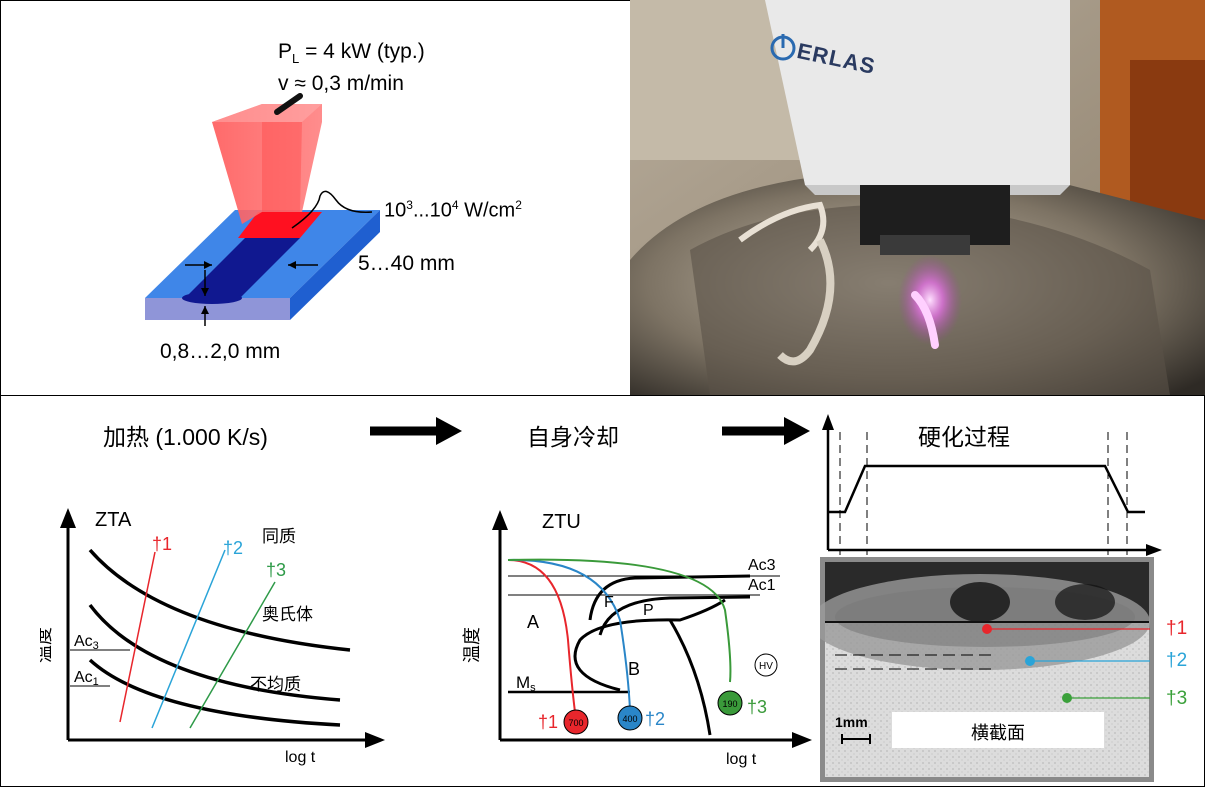 This screenshot has height=787, width=1205. I want to click on ztu-ylabel: 温度, so click(472, 645).